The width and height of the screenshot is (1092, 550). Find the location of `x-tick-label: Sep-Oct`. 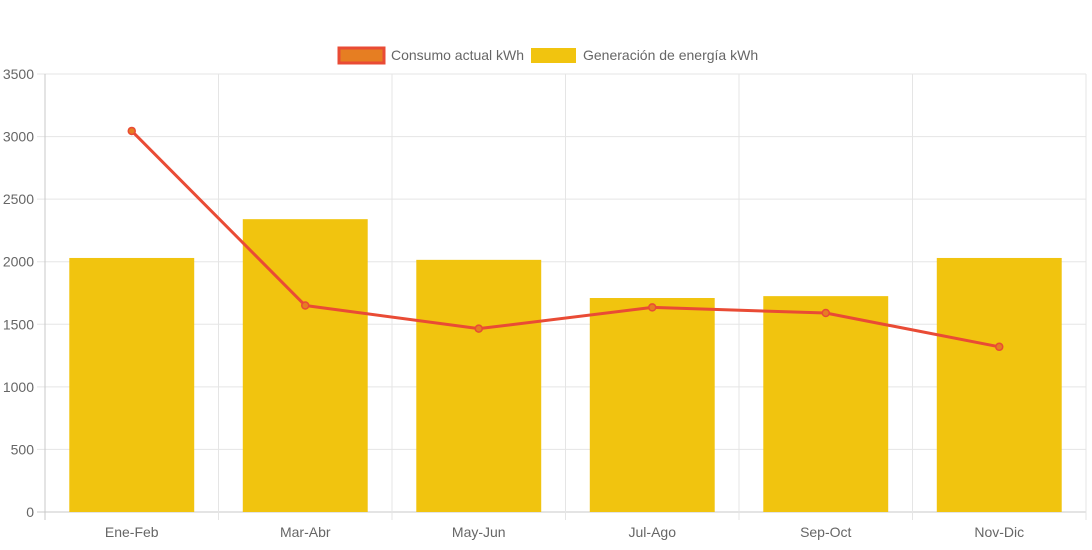

x-tick-label: Sep-Oct is located at coordinates (825, 532).